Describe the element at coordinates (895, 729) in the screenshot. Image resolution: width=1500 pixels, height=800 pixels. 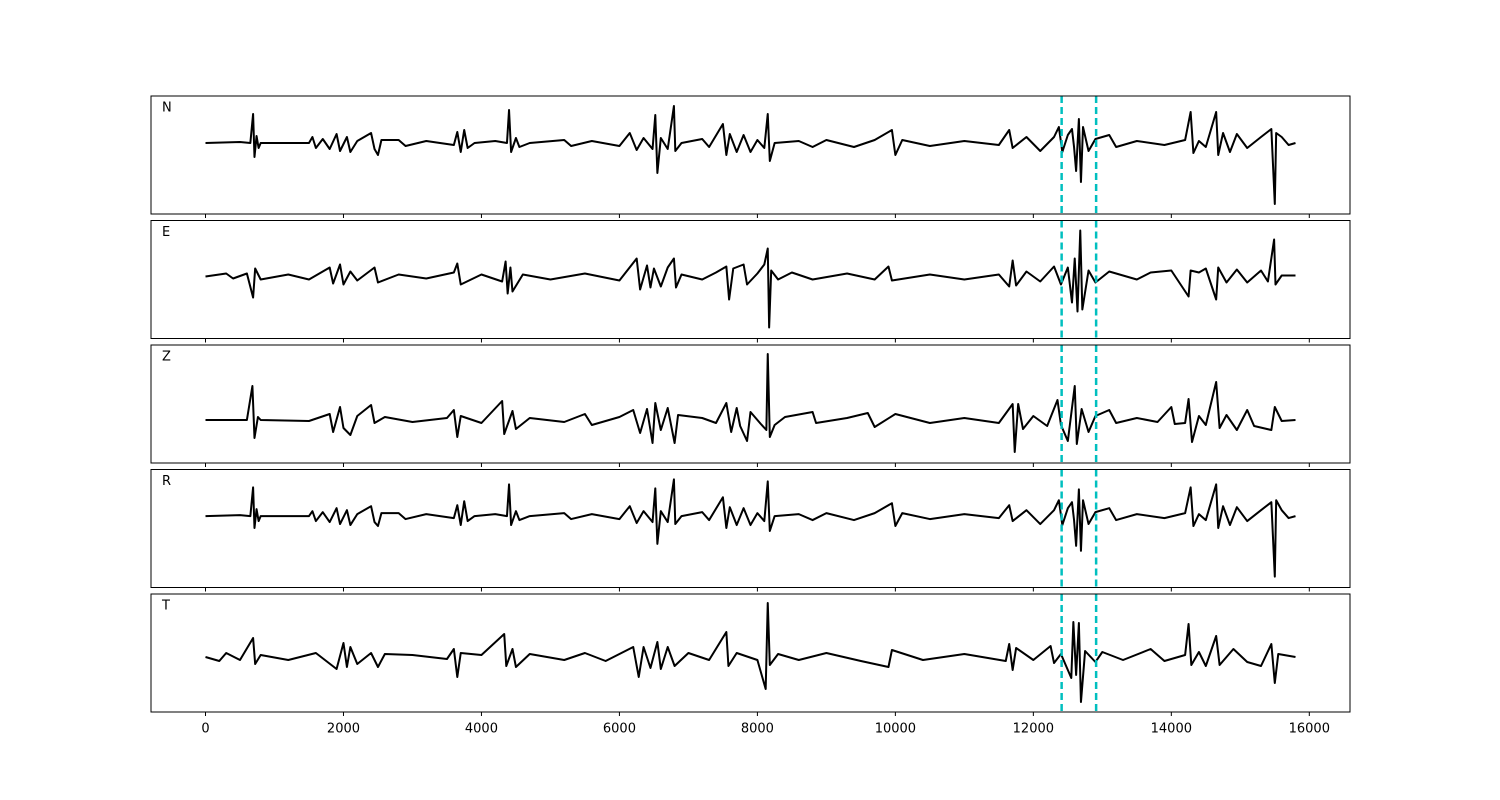
I see `x-tick-label: 10000` at that location.